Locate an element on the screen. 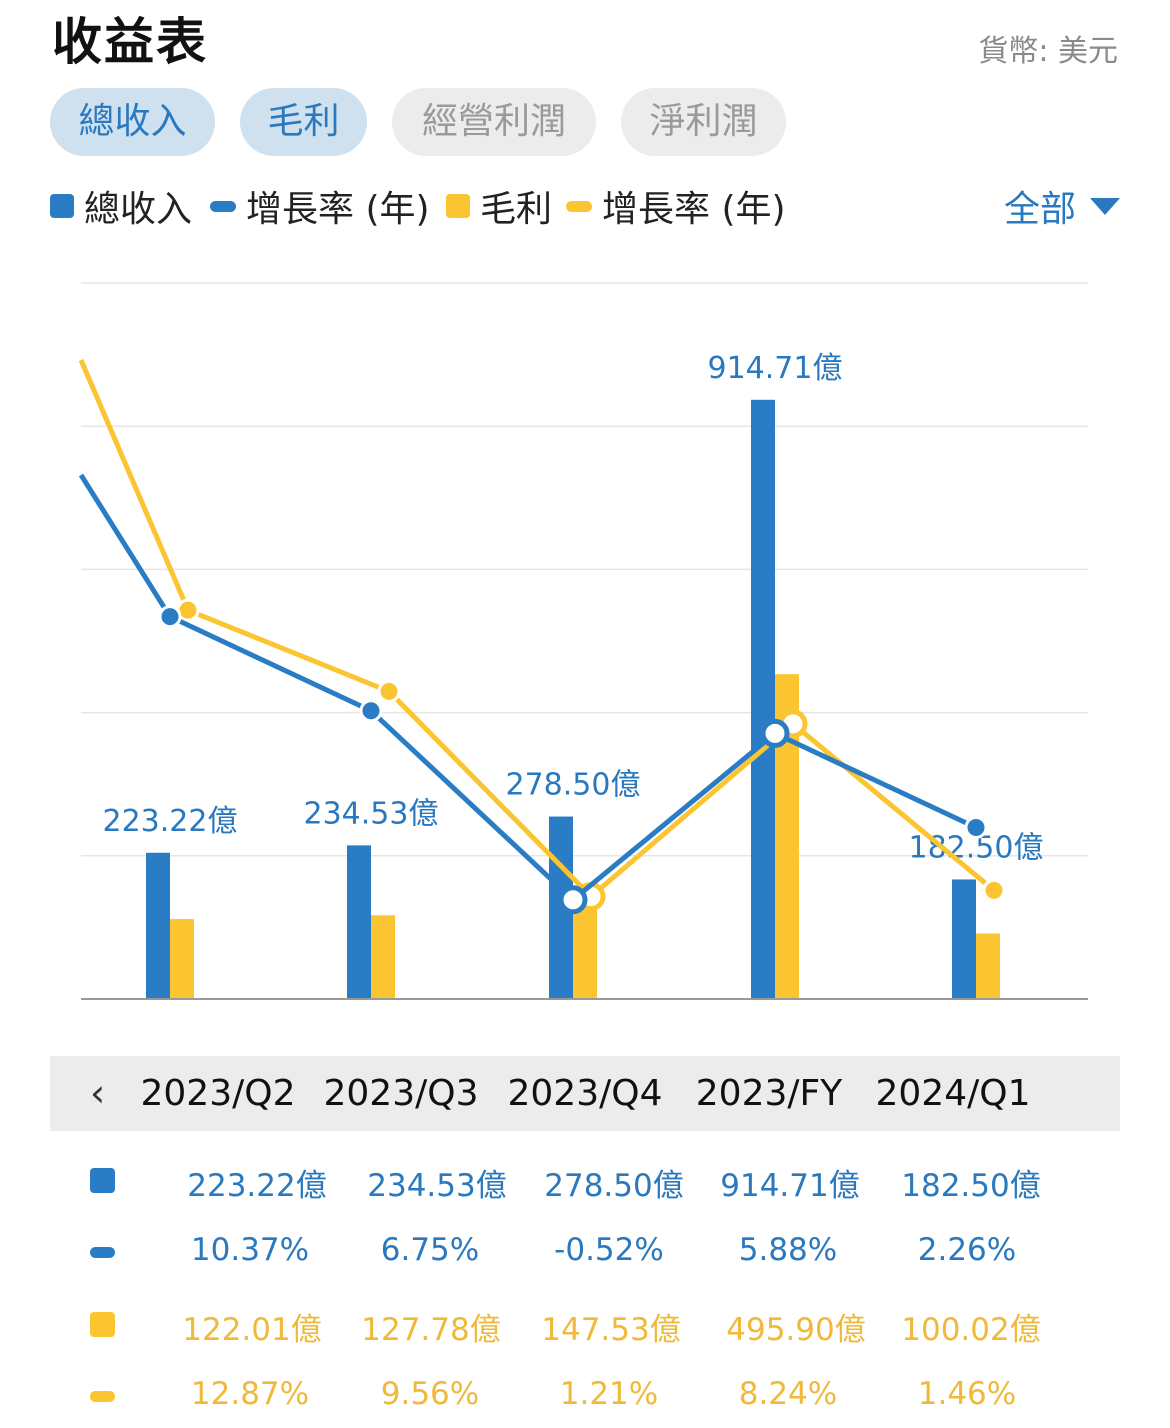 The height and width of the screenshot is (1428, 1170). data-label: 223.22億 is located at coordinates (170, 821).